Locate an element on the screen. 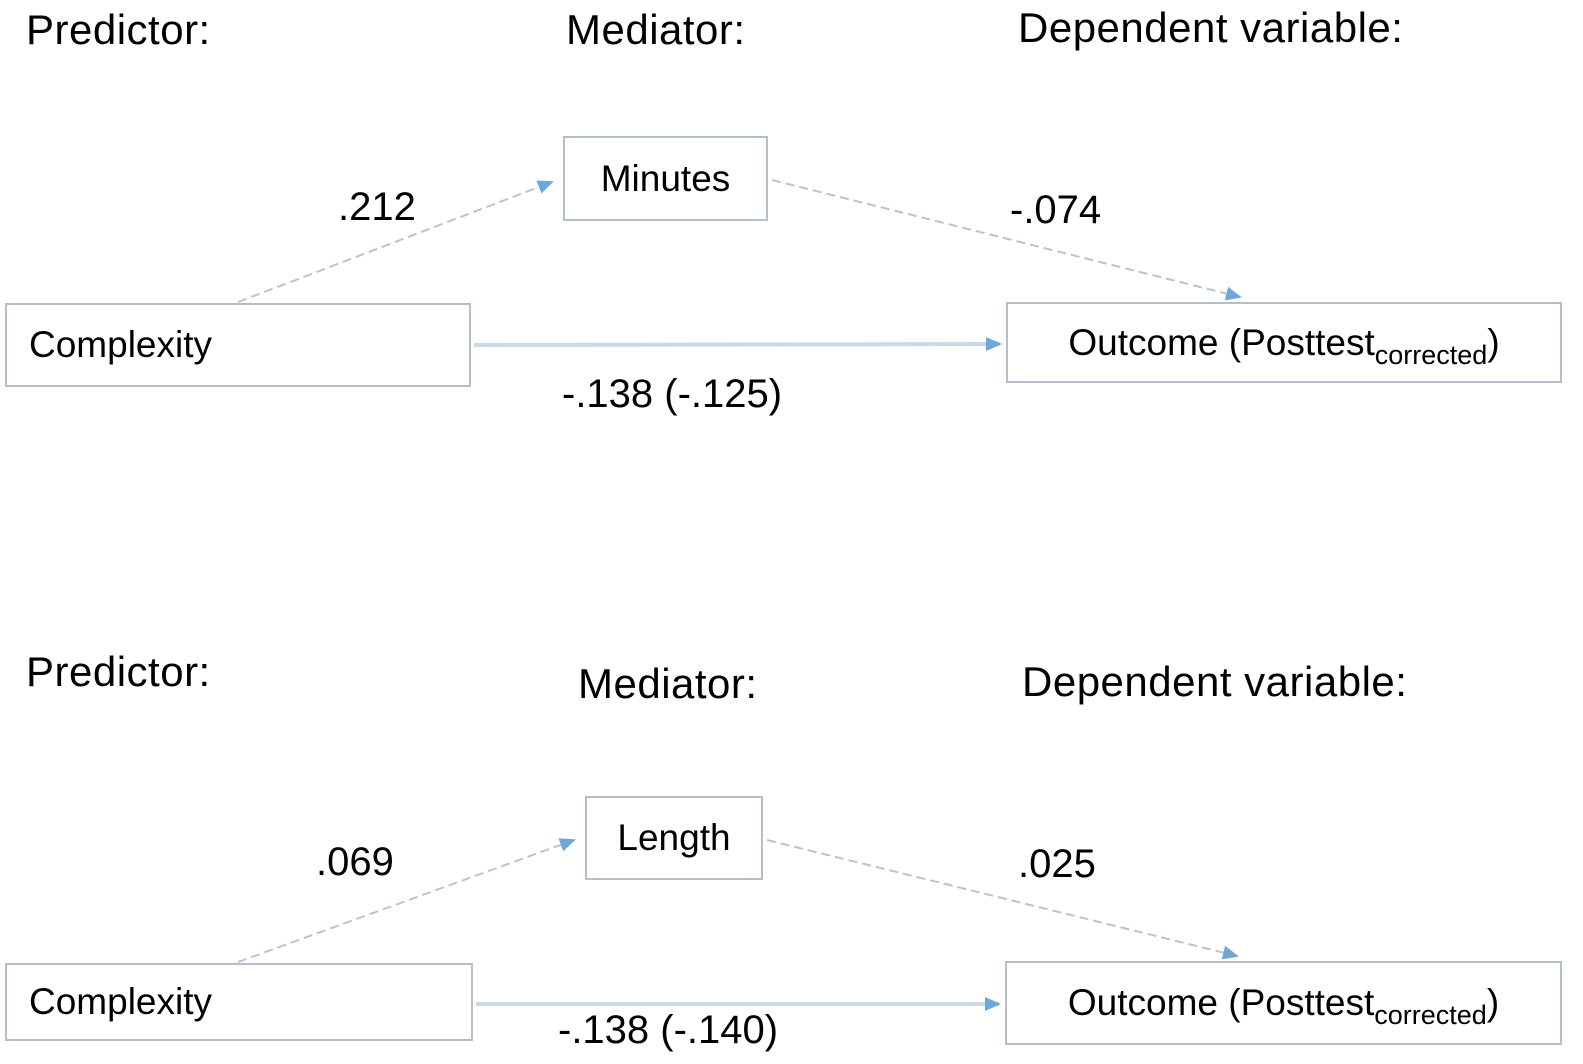  arrow-top-mediator-to-outcome is located at coordinates (1006, 240).